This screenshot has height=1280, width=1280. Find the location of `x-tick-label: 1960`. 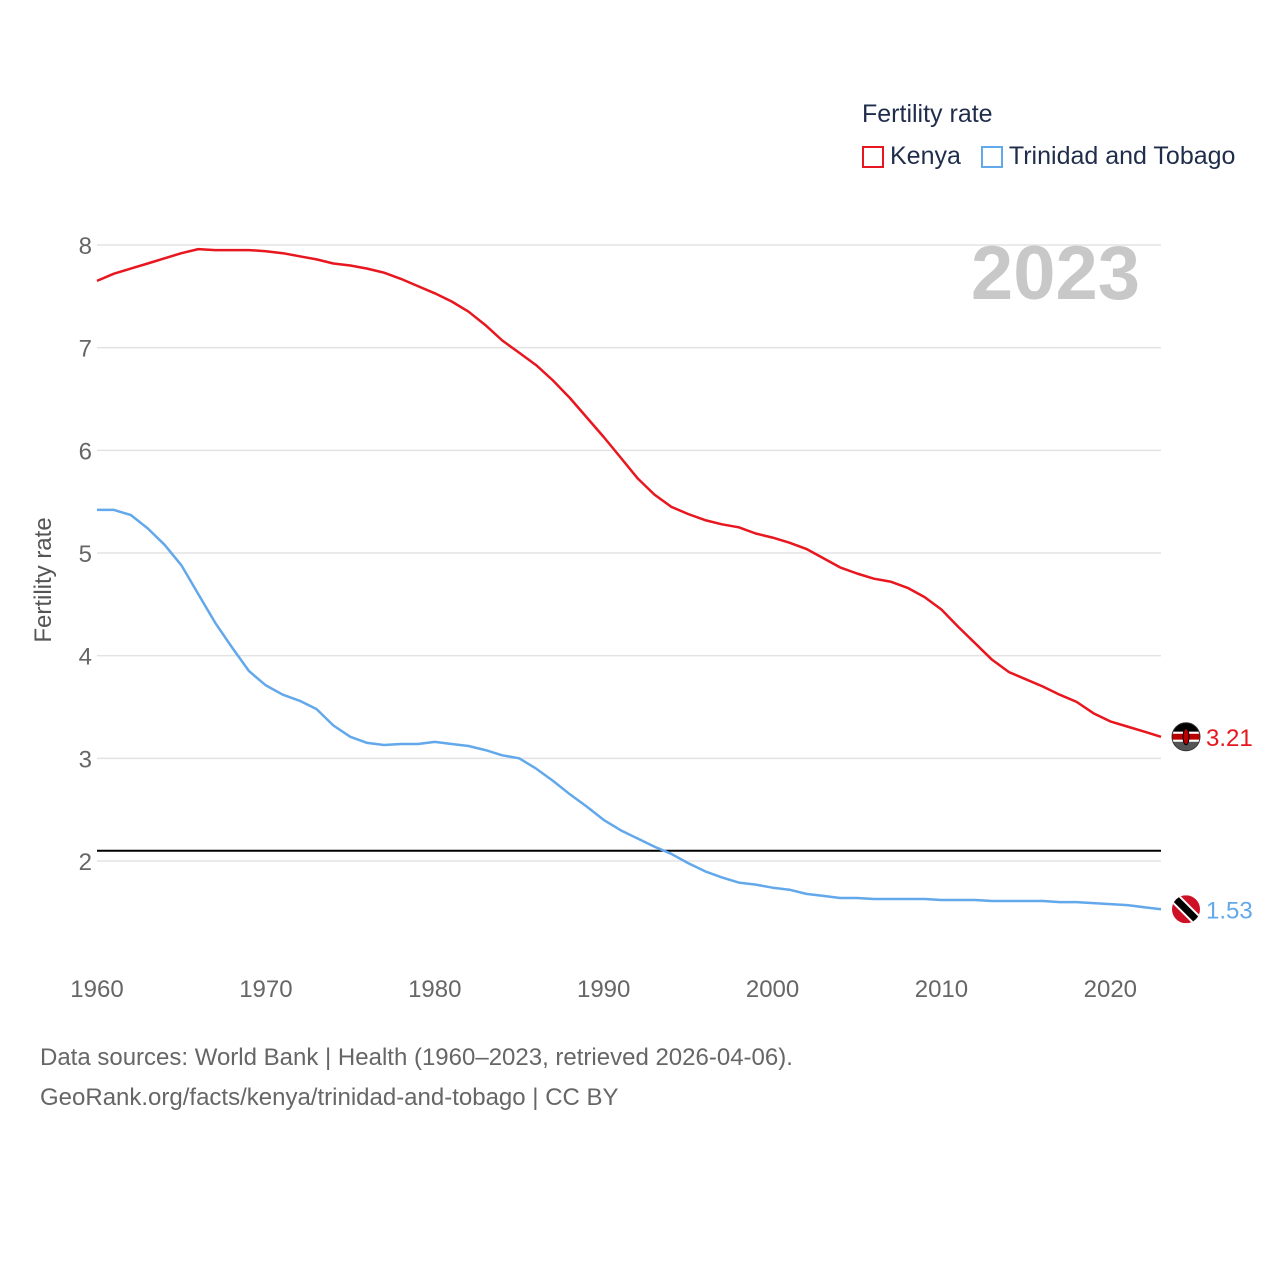

x-tick-label: 1960 is located at coordinates (96, 989).